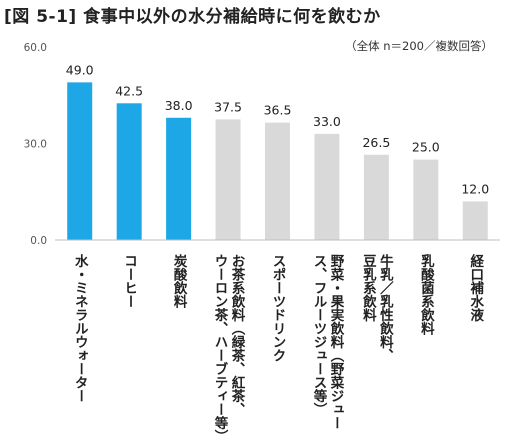 This screenshot has height=446, width=507. I want to click on value-label: 12.0, so click(475, 188).